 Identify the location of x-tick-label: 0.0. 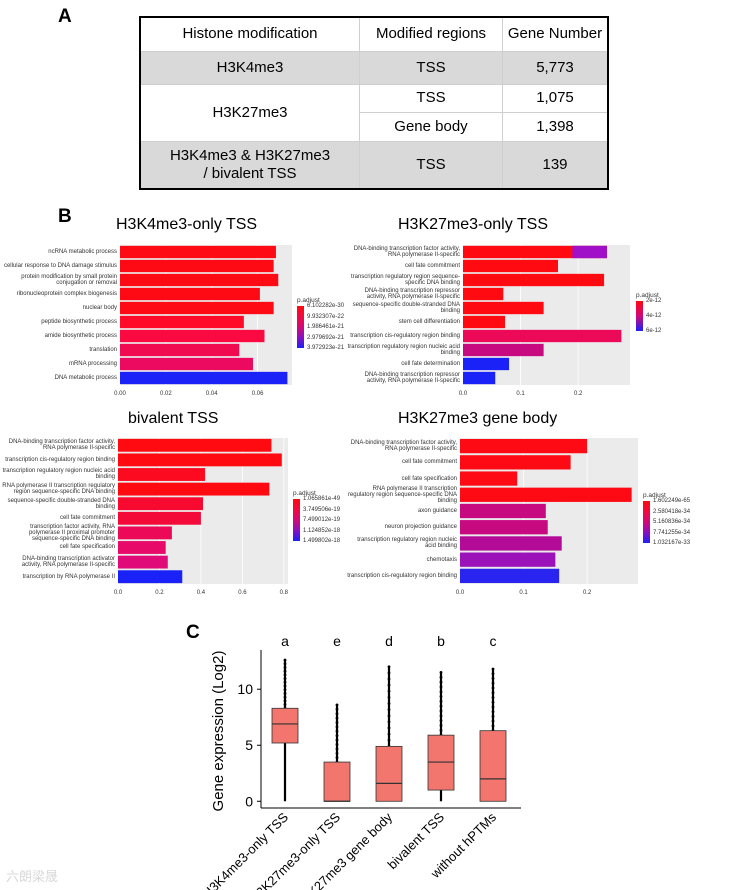
(463, 394).